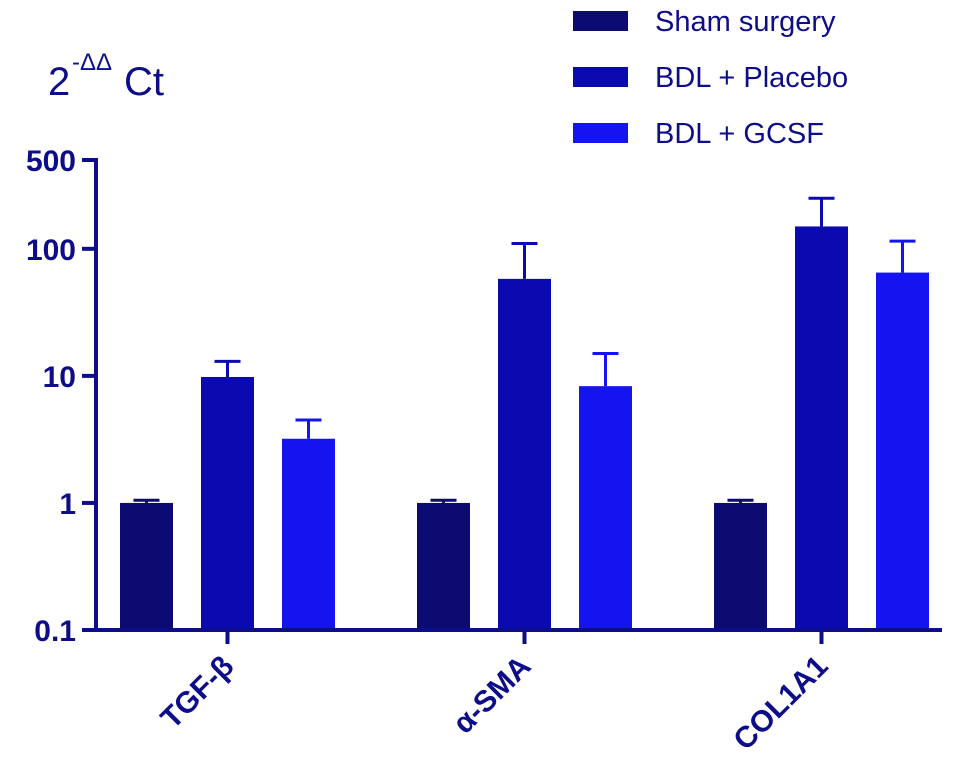 This screenshot has width=959, height=784. I want to click on x-tick-label: COL1A1, so click(780, 703).